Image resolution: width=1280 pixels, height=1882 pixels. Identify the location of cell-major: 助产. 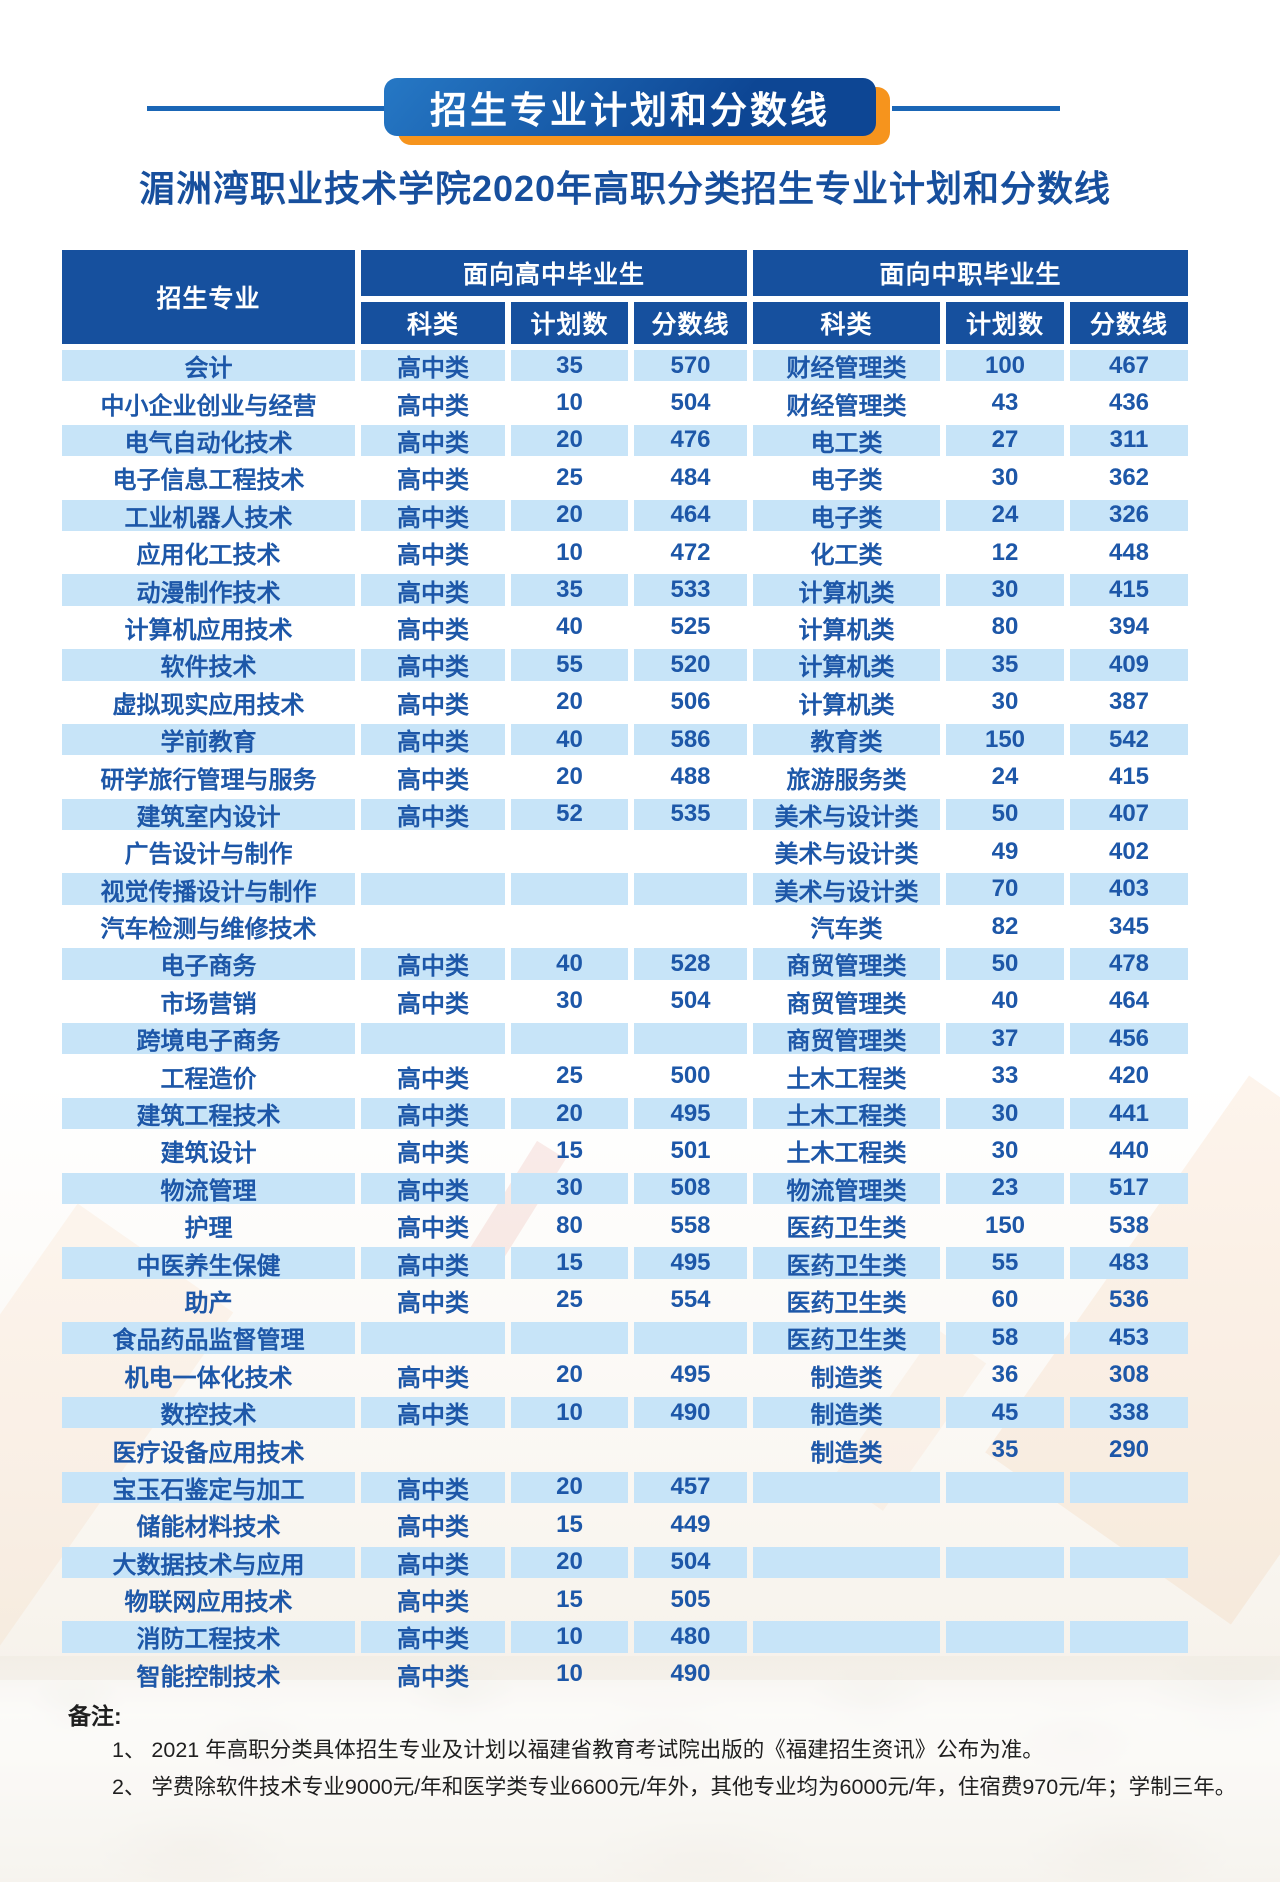
(208, 1303).